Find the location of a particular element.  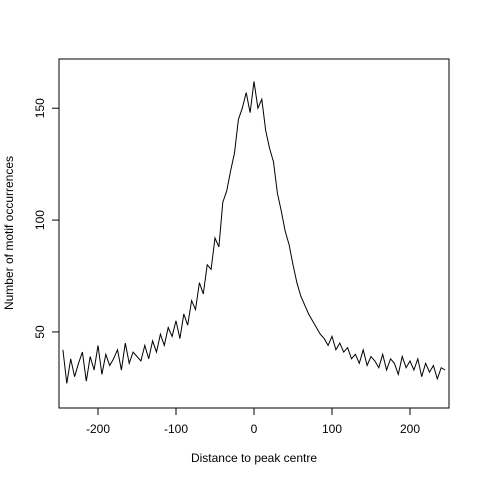

y-tick-label: 50 is located at coordinates (40, 332).